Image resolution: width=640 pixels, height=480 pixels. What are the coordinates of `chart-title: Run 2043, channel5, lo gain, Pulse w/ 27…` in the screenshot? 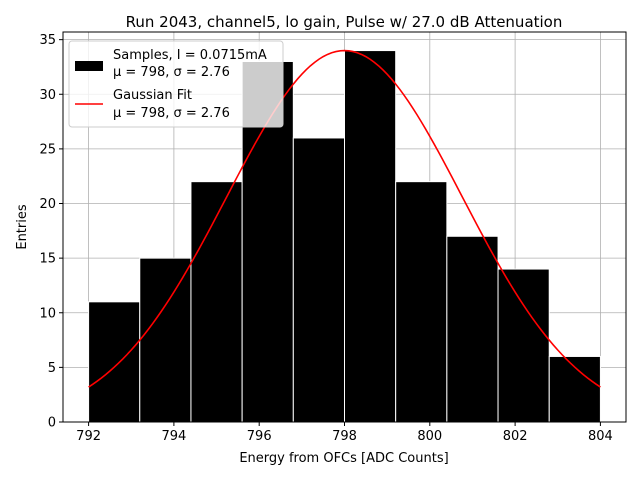 It's located at (344, 22).